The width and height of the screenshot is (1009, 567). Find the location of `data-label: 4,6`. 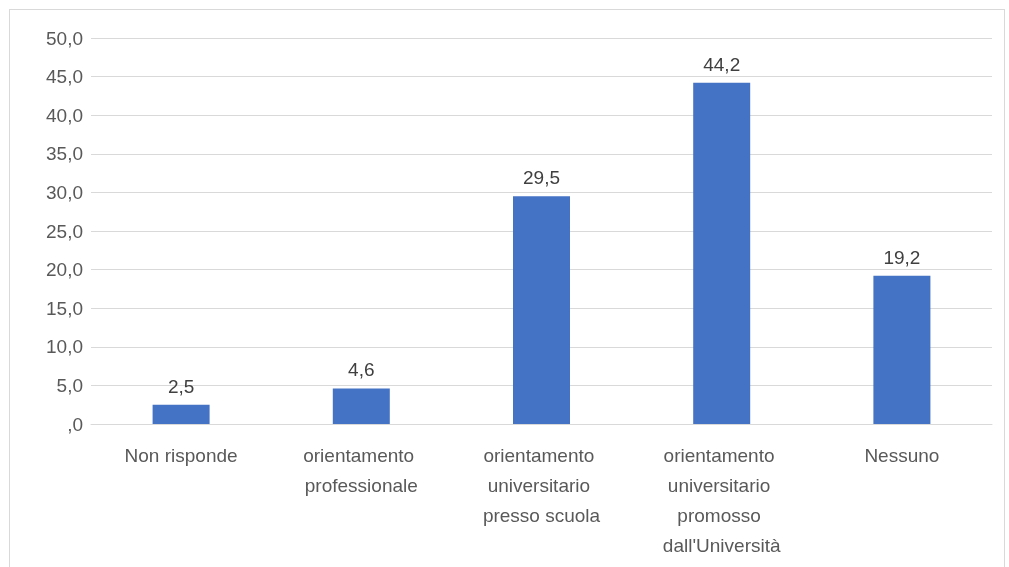

data-label: 4,6 is located at coordinates (361, 370).